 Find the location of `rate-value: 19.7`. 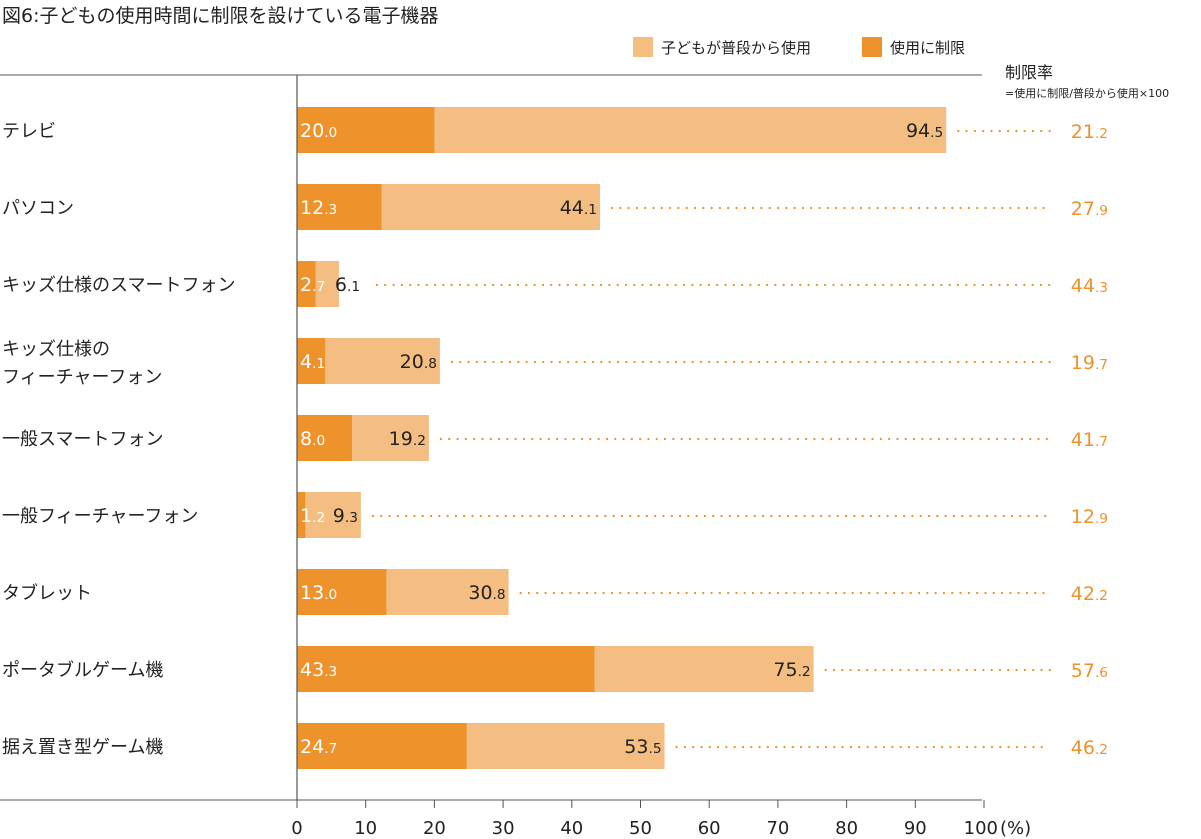

rate-value: 19.7 is located at coordinates (1089, 363).